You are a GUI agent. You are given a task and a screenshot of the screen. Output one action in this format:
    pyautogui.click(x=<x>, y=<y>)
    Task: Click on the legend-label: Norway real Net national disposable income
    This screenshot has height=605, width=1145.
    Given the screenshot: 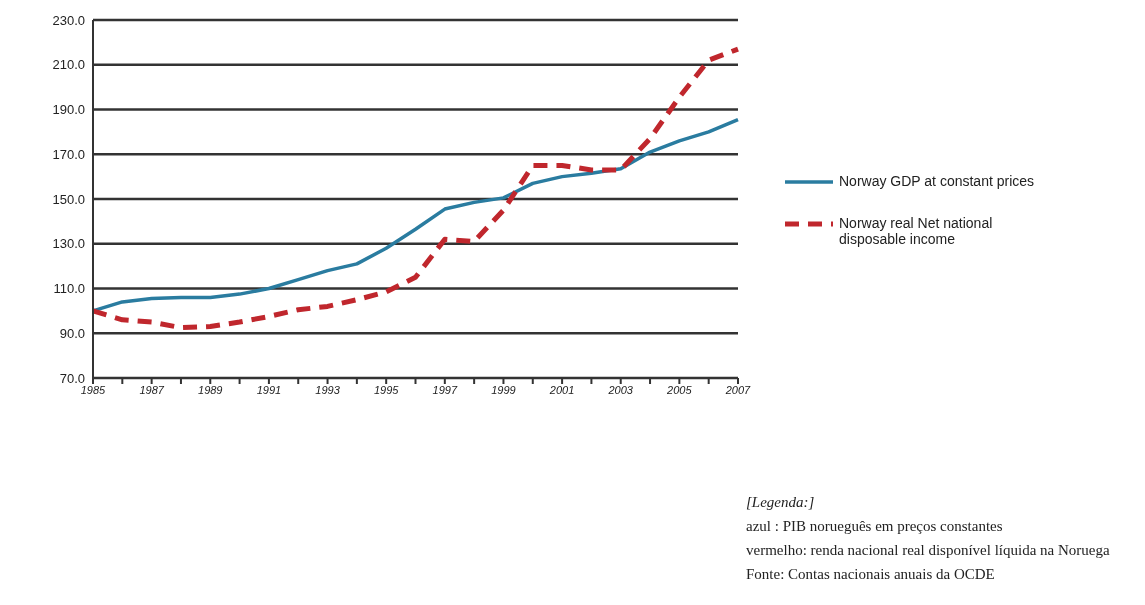 What is the action you would take?
    pyautogui.click(x=916, y=231)
    